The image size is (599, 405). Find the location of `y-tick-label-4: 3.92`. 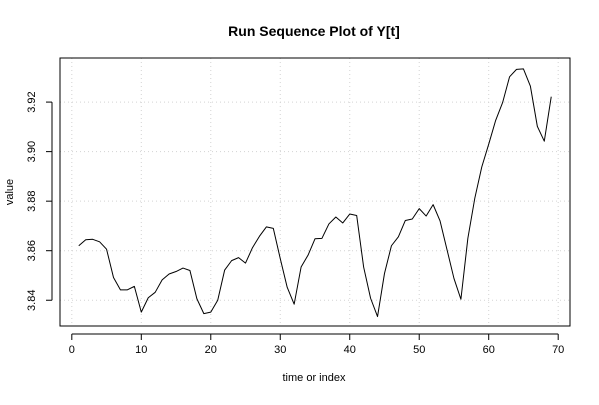

y-tick-label-4: 3.92 is located at coordinates (32, 101).